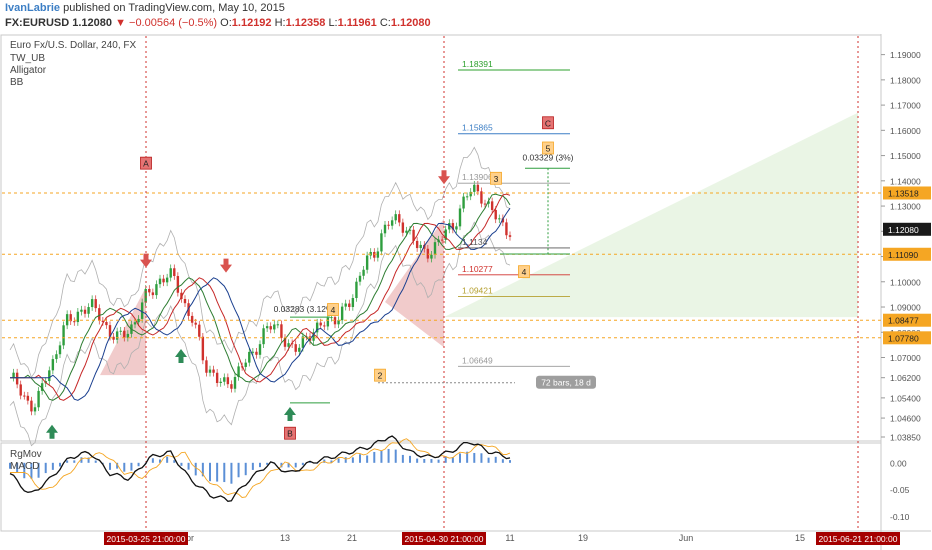 The height and width of the screenshot is (550, 932). What do you see at coordinates (414, 283) in the screenshot?
I see `pattern-zone` at bounding box center [414, 283].